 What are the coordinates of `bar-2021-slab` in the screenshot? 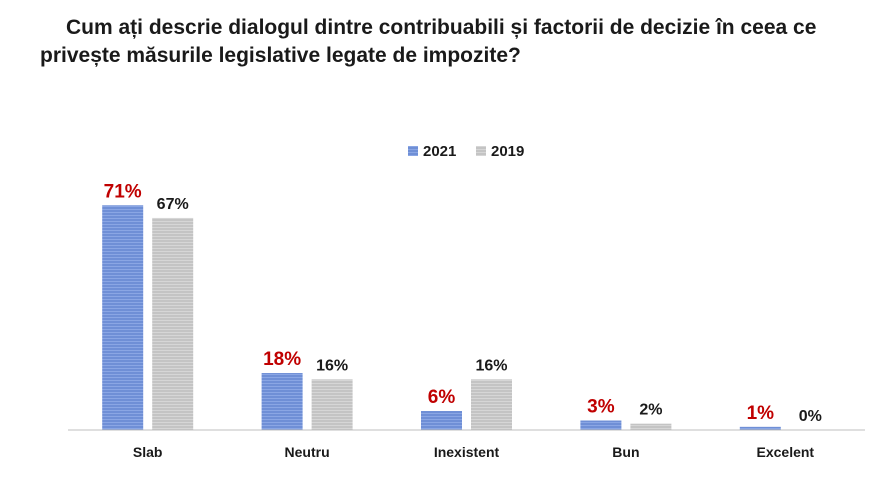 It's located at (123, 317).